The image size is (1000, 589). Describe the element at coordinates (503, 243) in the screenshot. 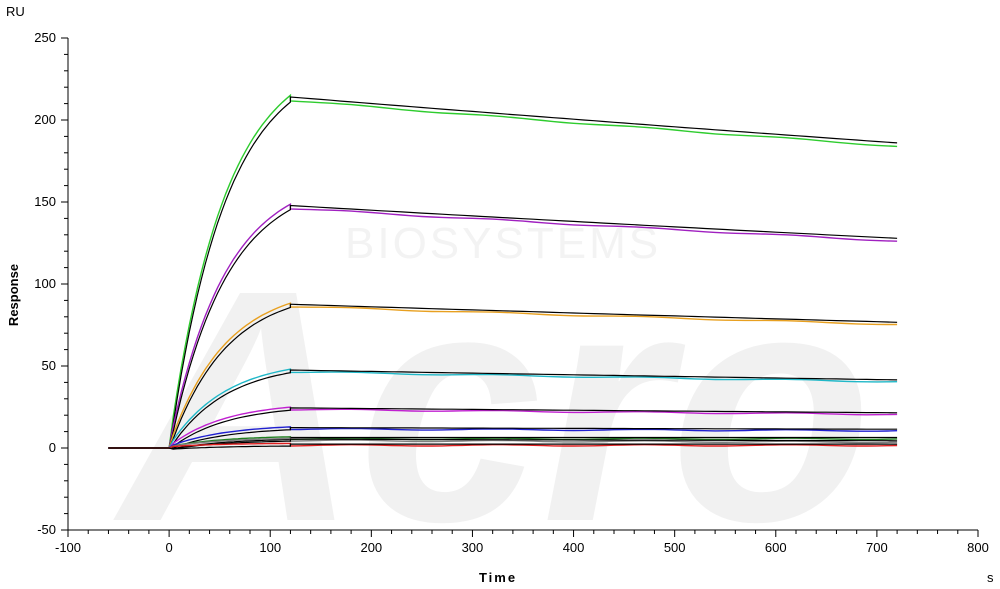

I see `watermark-text: BIOSYSTEMS` at that location.